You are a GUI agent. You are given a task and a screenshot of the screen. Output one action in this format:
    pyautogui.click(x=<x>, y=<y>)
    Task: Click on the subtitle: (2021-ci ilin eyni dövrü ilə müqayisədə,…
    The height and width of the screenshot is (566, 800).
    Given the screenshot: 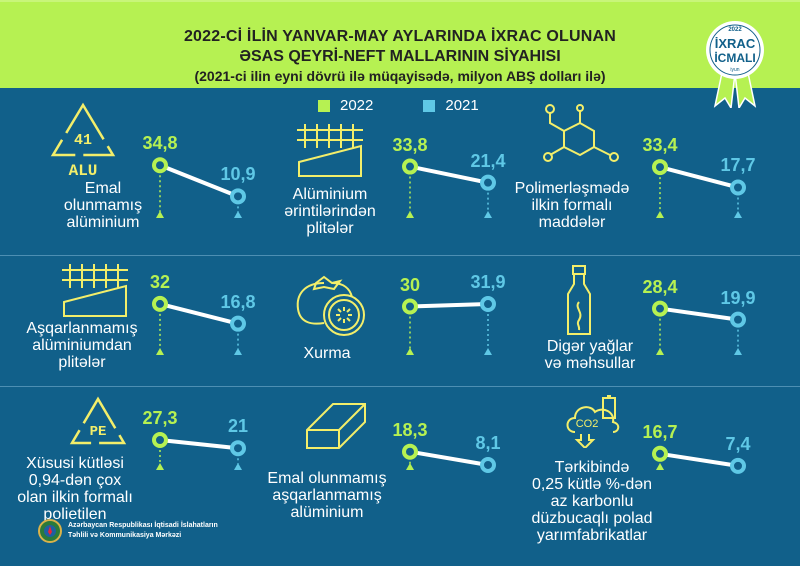 What is the action you would take?
    pyautogui.click(x=400, y=76)
    